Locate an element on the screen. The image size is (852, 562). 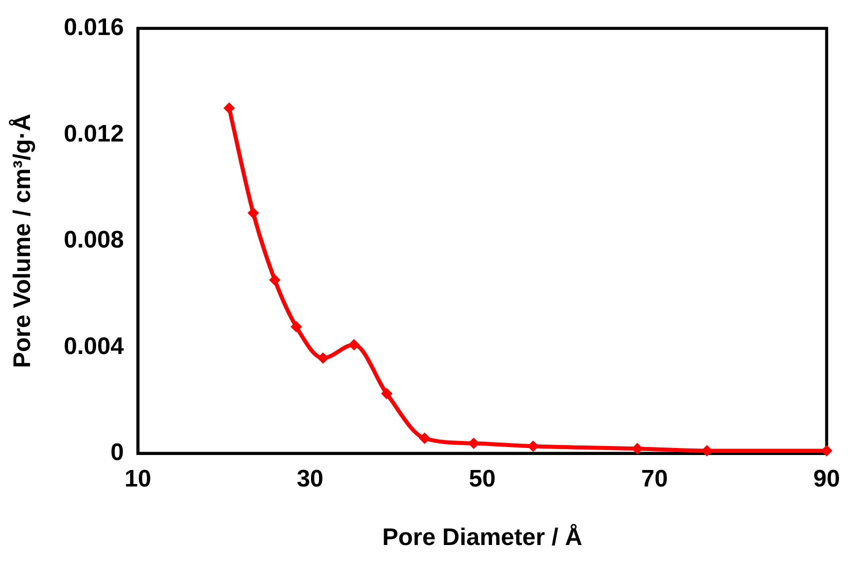
y-tick-label: 0.008 is located at coordinates (94, 240).